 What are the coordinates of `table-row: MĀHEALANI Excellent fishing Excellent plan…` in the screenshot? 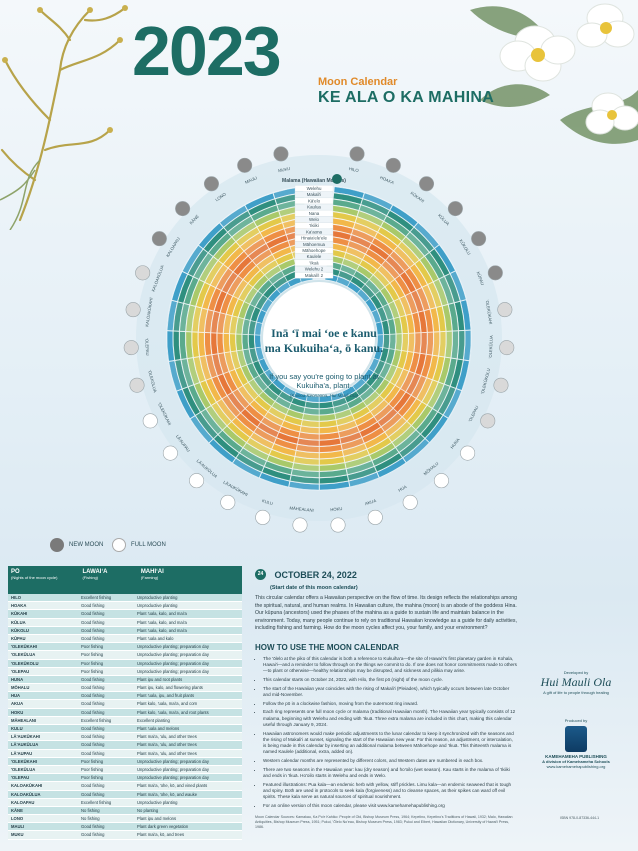 It's located at (125, 720).